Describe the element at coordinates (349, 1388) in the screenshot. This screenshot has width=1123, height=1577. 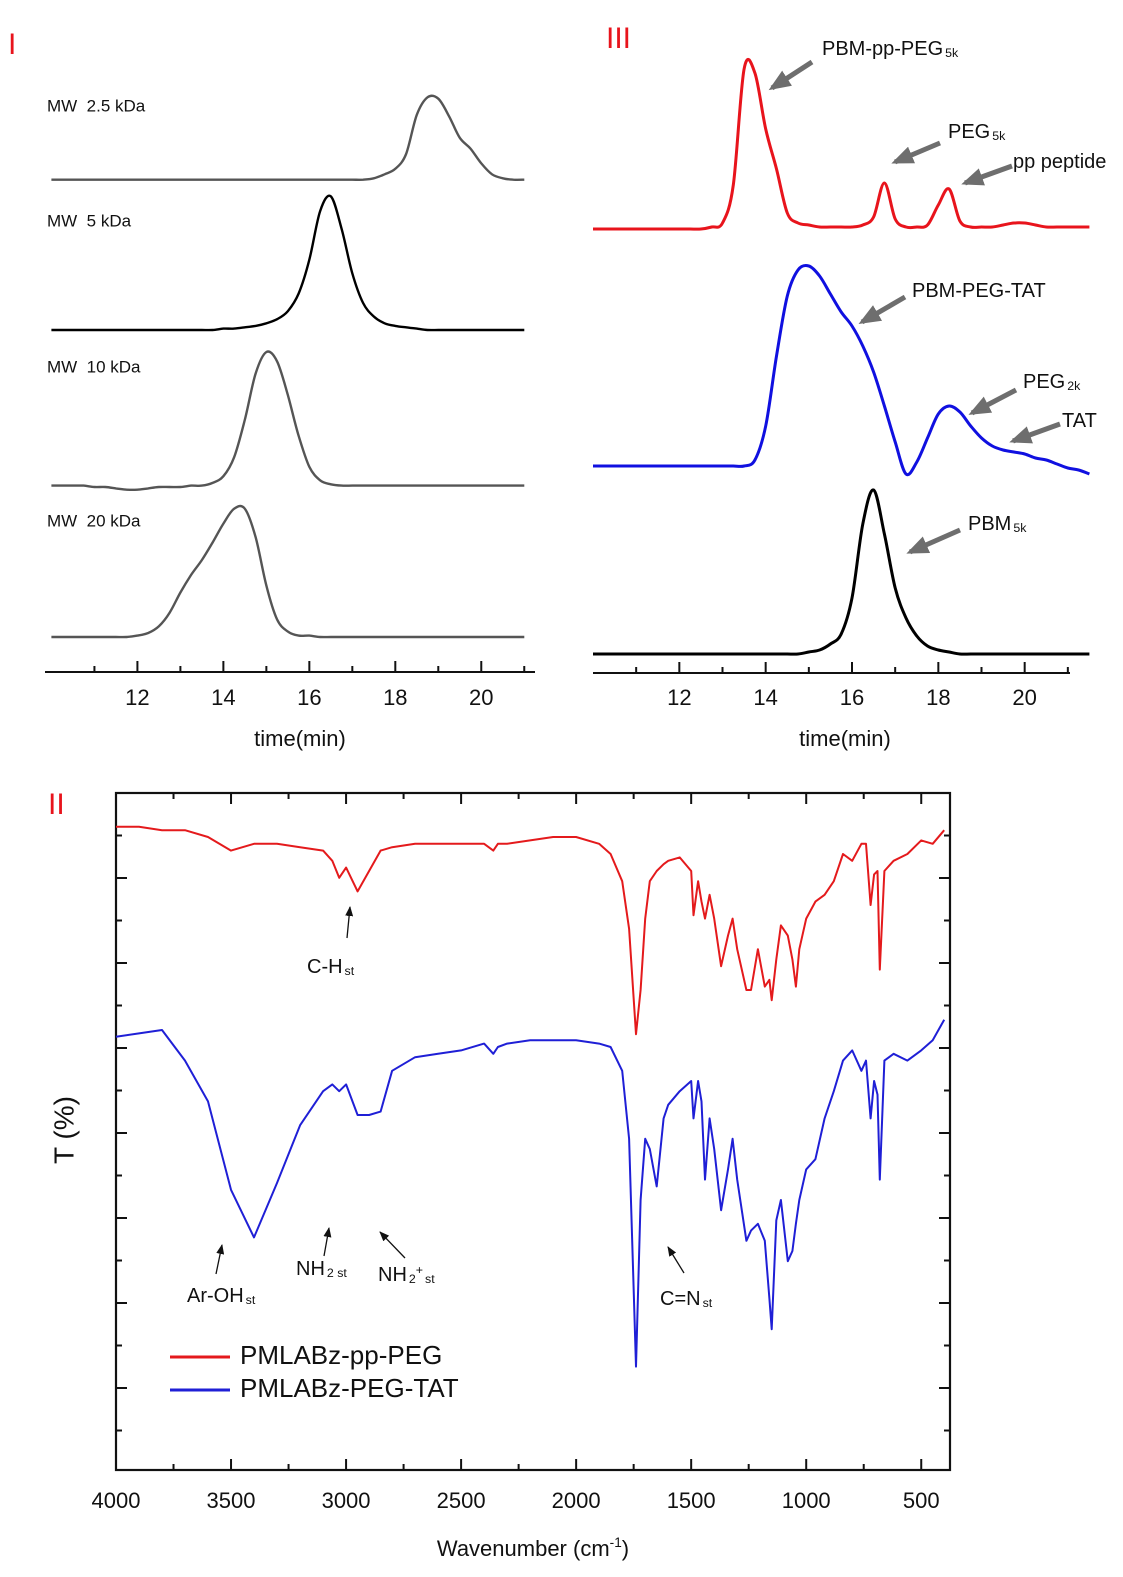
I see `legend-label: PMLABz-PEG-TAT` at that location.